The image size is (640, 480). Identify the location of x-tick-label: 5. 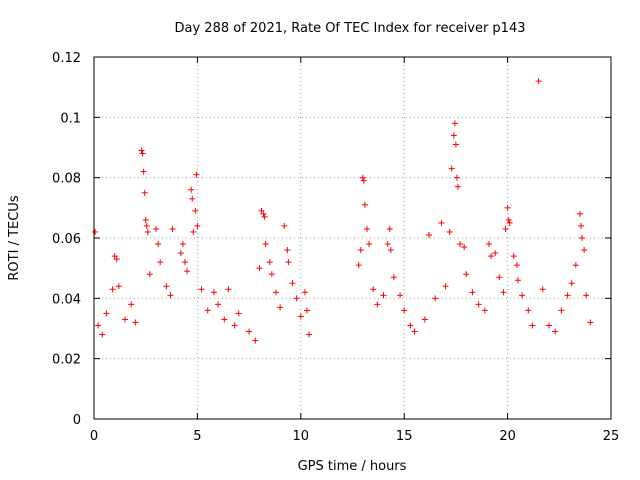
(197, 436).